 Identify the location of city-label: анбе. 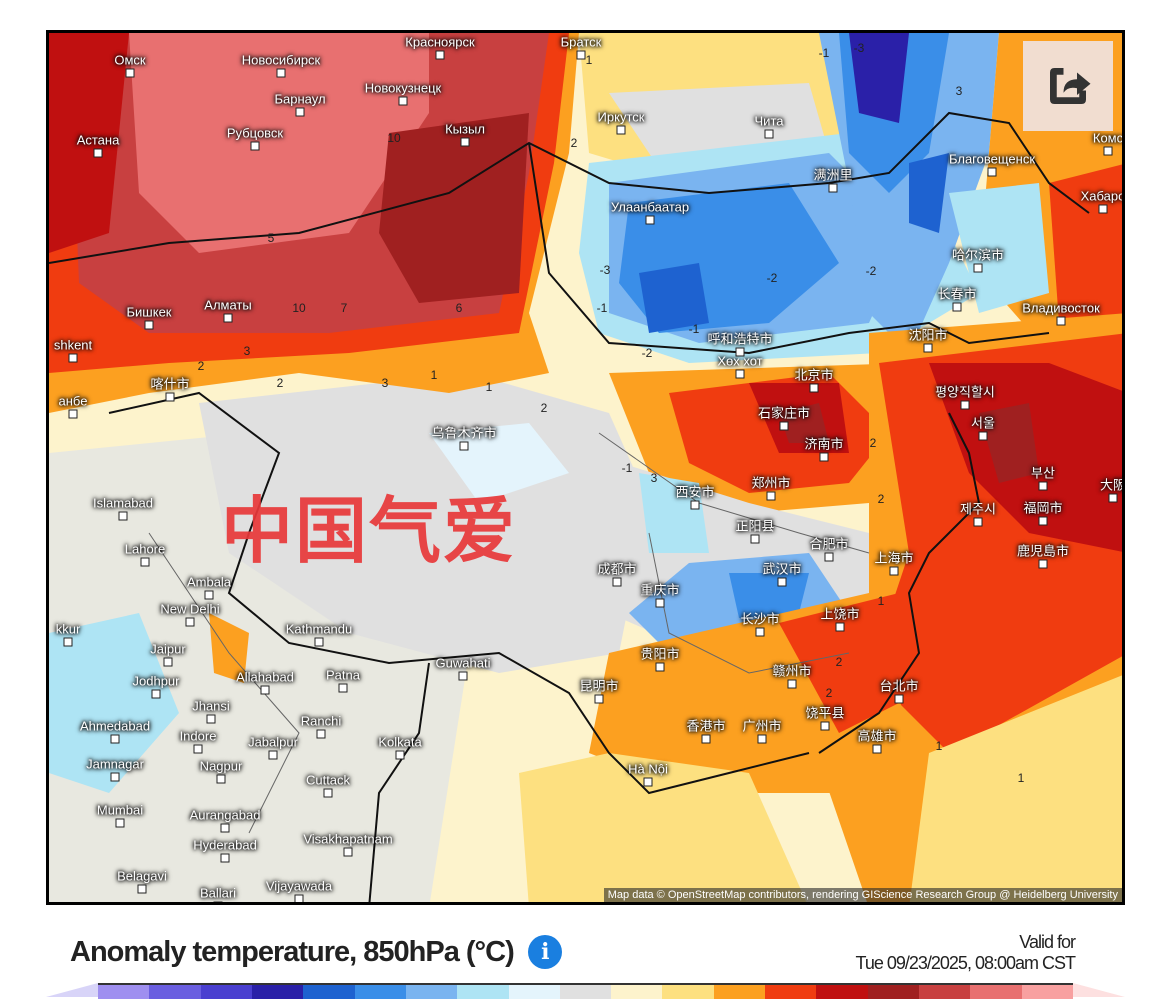
(73, 401).